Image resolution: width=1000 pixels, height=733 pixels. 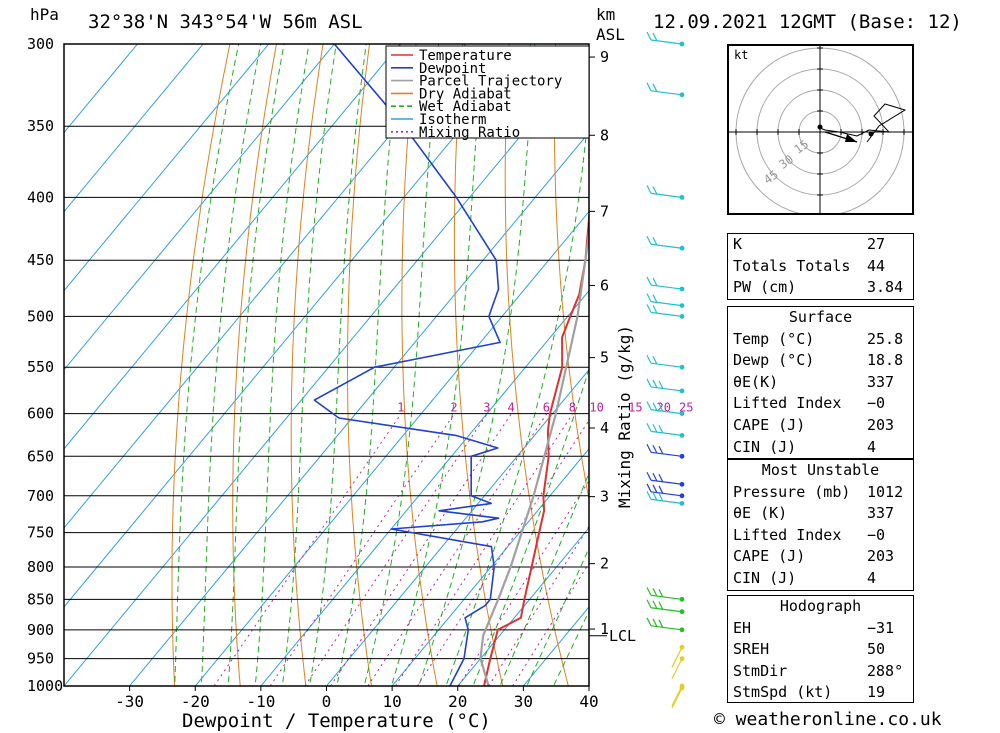 I want to click on x-tick-label: 20, so click(x=457, y=701).